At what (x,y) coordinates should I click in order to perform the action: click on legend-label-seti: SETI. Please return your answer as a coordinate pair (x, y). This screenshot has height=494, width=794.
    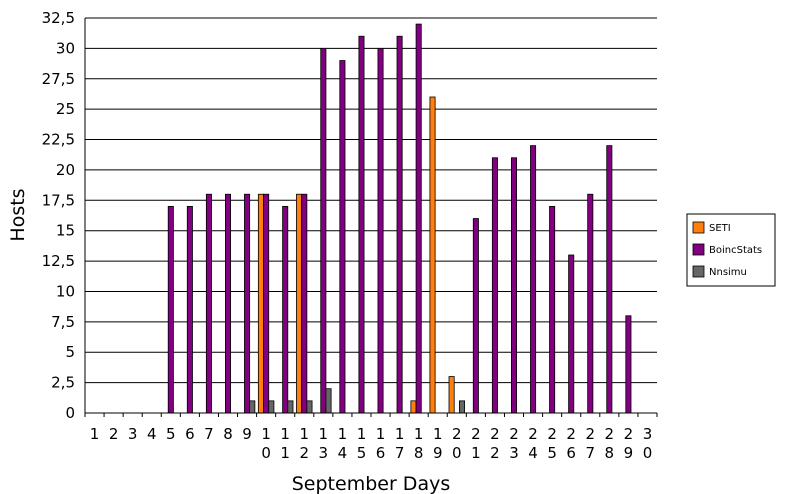
    Looking at the image, I should click on (720, 228).